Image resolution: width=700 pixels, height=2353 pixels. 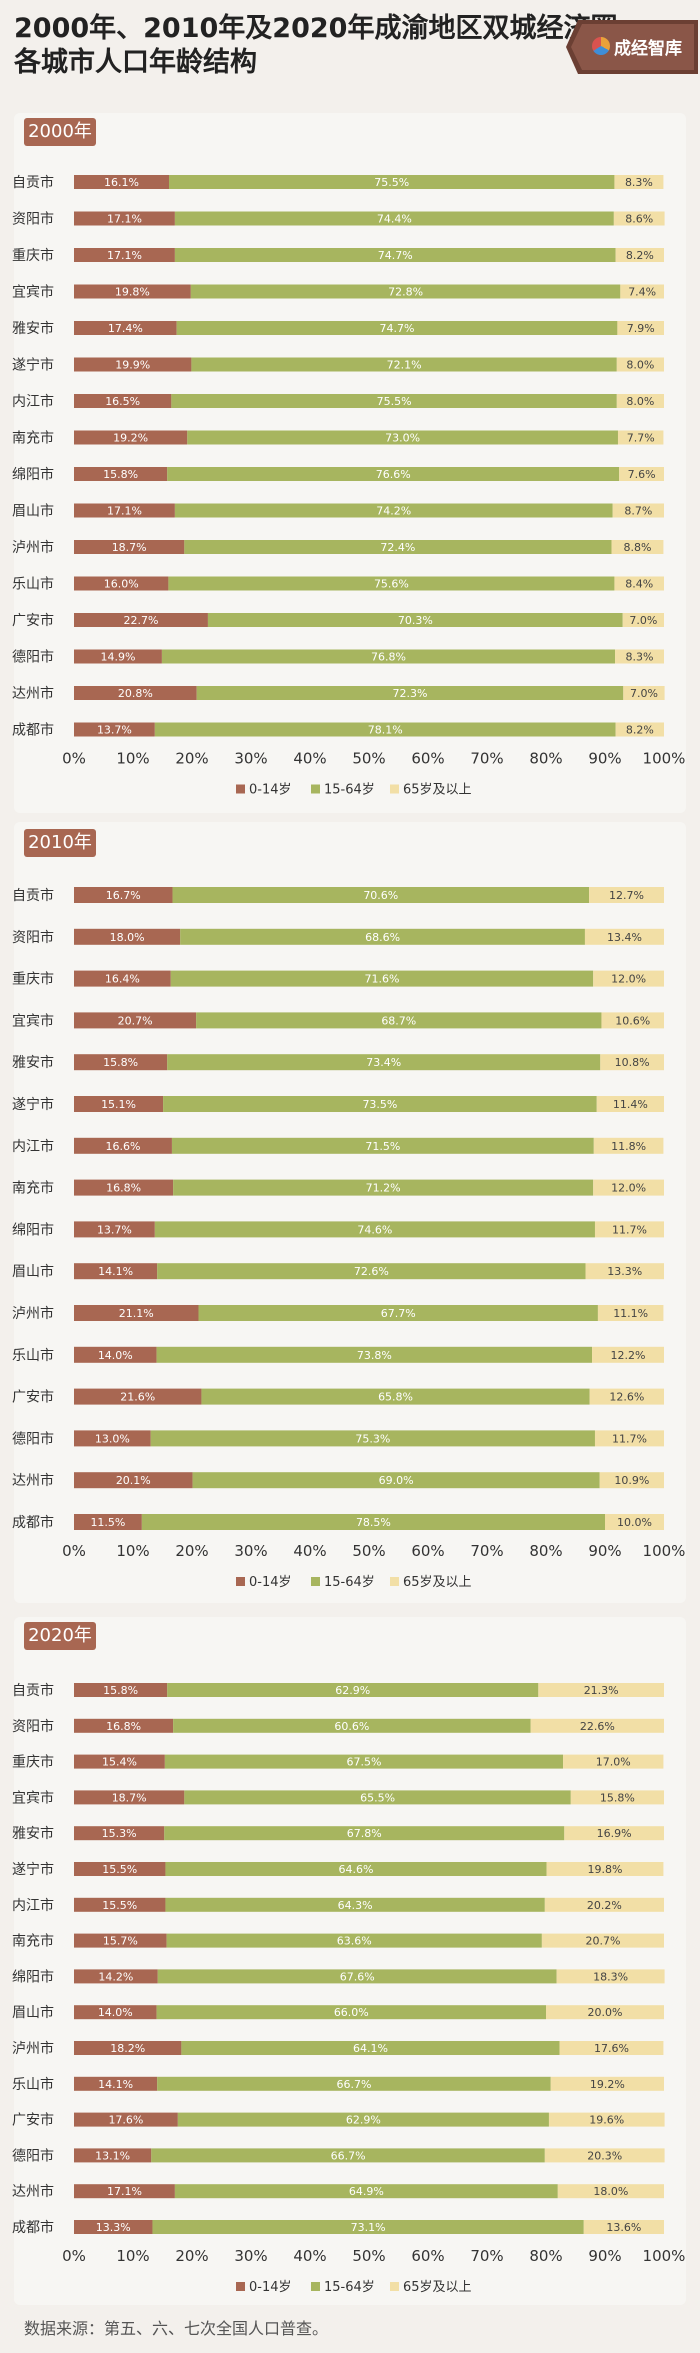 What do you see at coordinates (135, 693) in the screenshot?
I see `data-label: 20.8%` at bounding box center [135, 693].